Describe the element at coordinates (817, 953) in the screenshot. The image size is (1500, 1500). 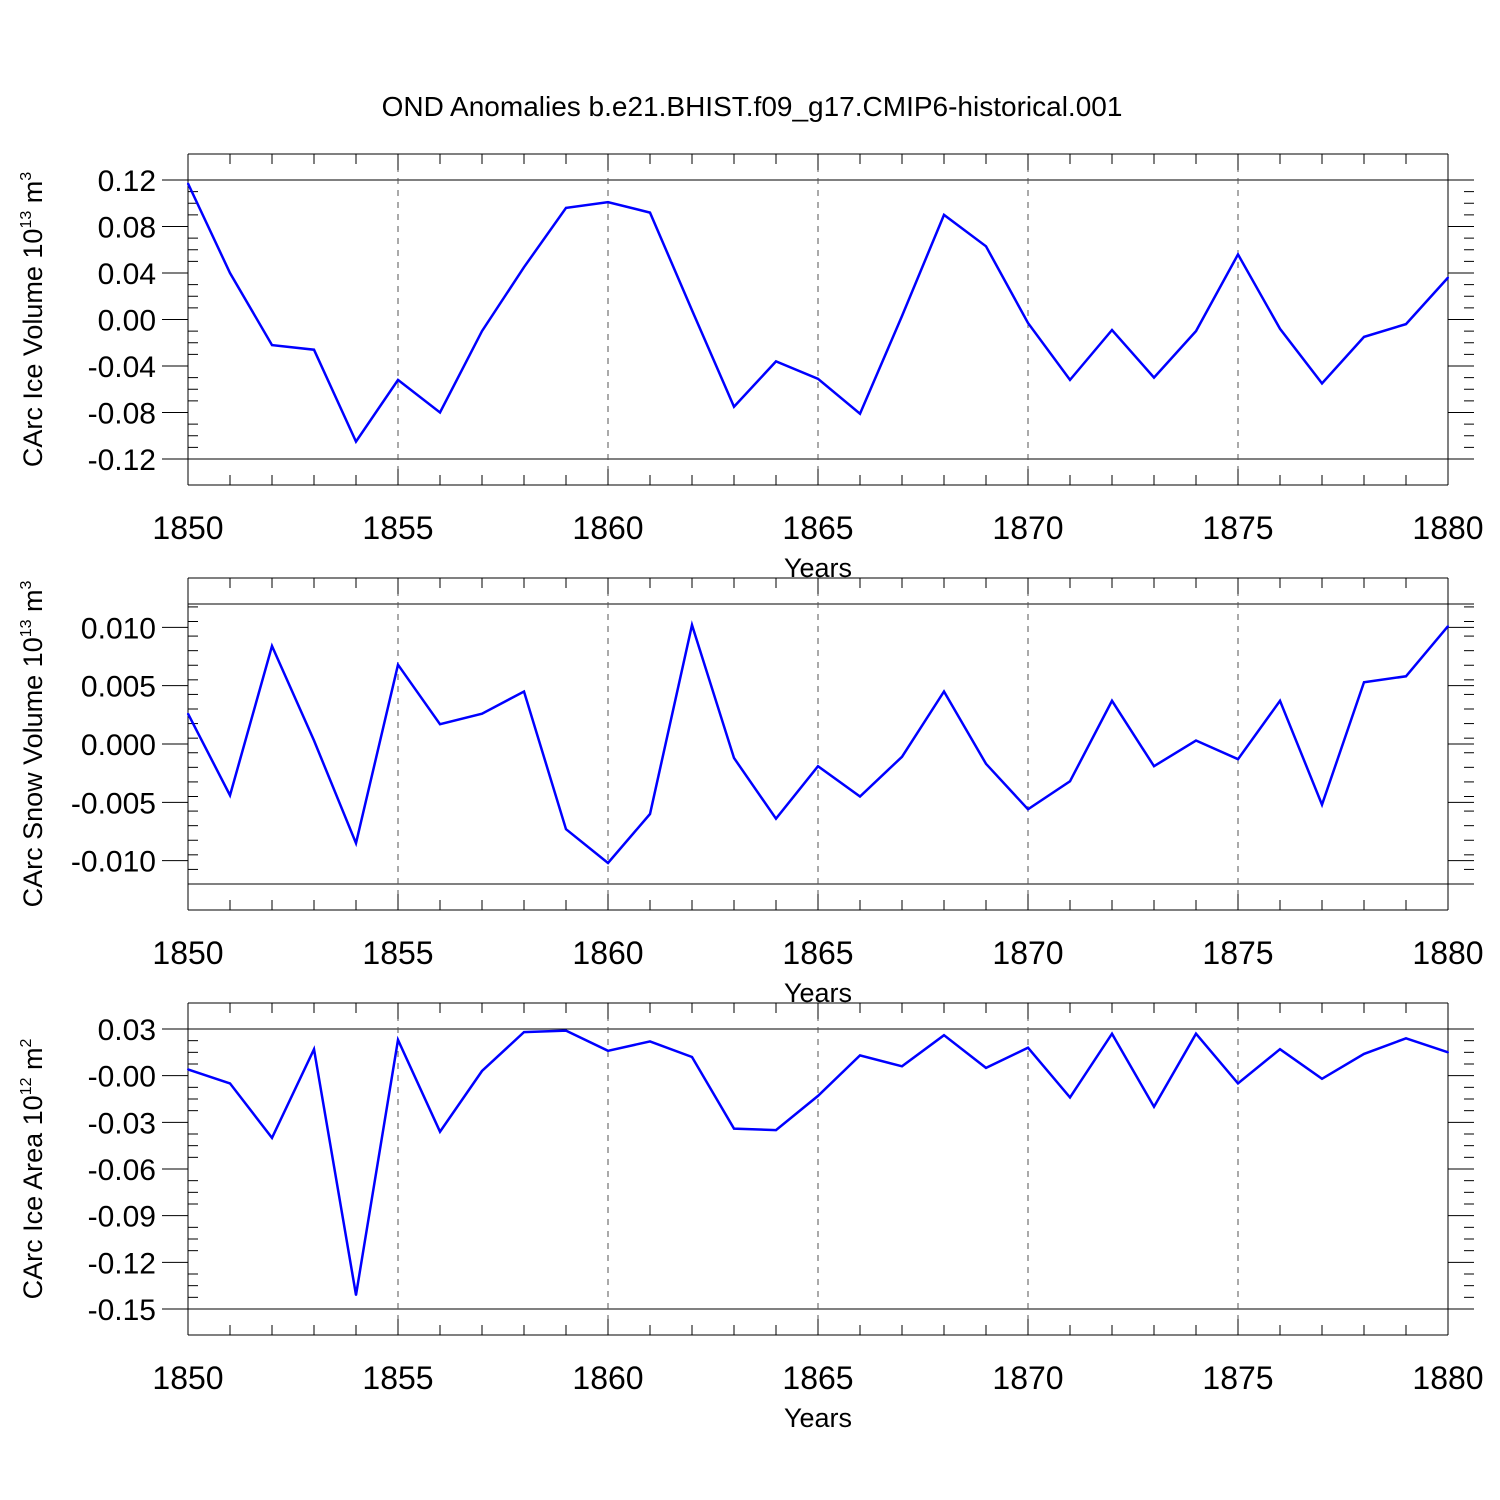
I see `x-tick-label: 1865` at that location.